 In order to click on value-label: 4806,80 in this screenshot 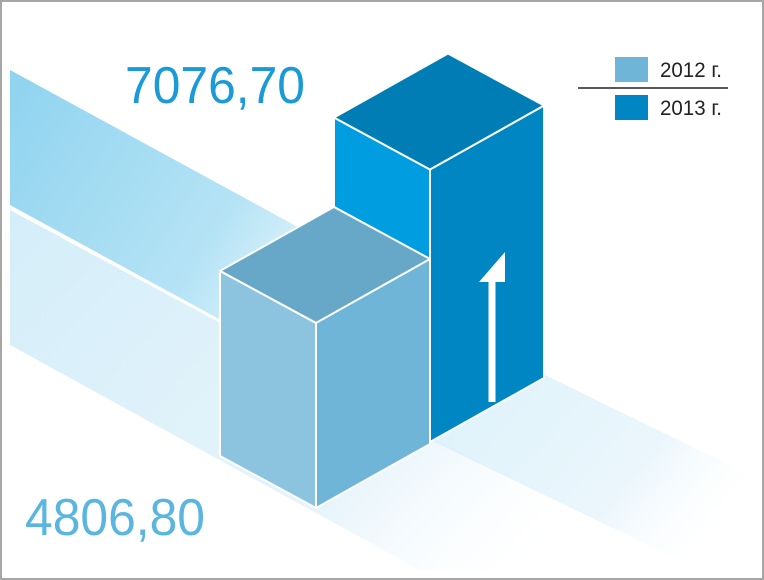, I will do `click(115, 518)`.